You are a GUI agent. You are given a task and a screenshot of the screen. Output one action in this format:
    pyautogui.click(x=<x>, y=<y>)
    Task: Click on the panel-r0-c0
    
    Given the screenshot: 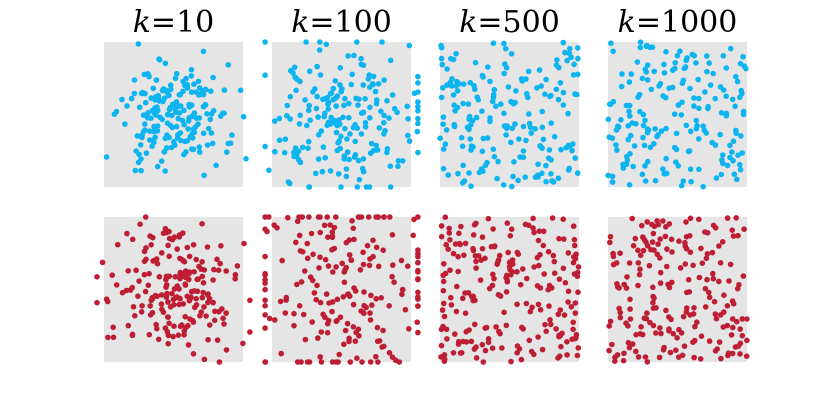 What is the action you would take?
    pyautogui.click(x=176, y=114)
    